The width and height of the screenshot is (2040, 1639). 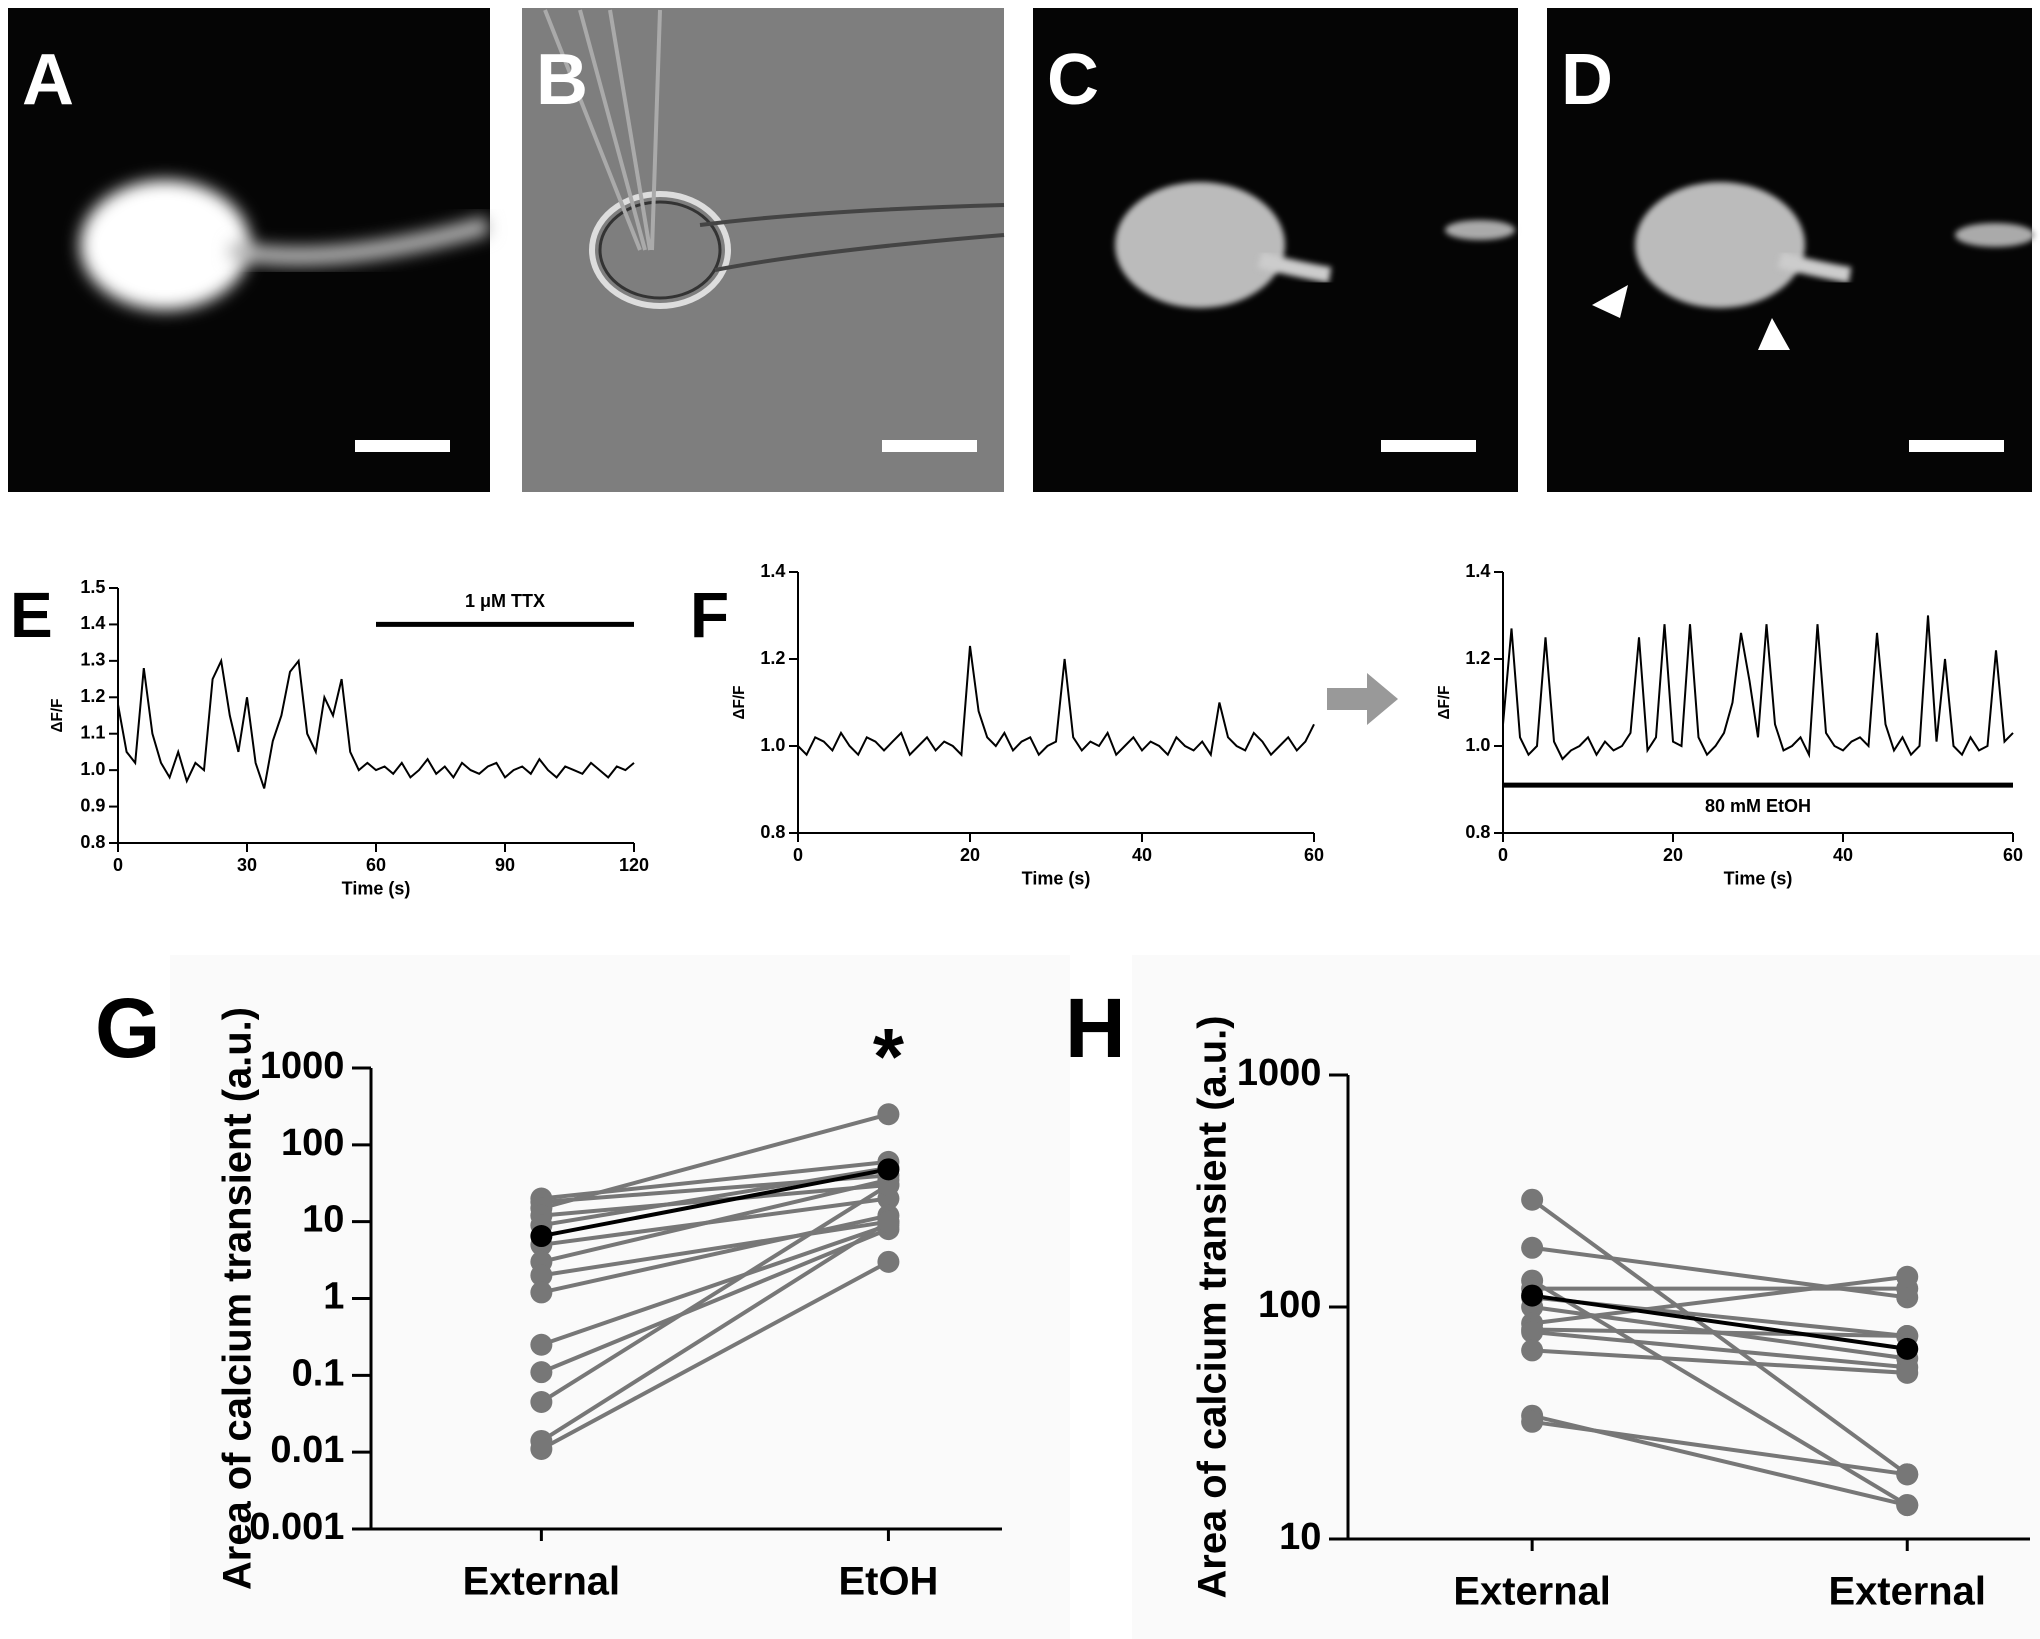 I want to click on panel-letter: A, so click(x=48, y=80).